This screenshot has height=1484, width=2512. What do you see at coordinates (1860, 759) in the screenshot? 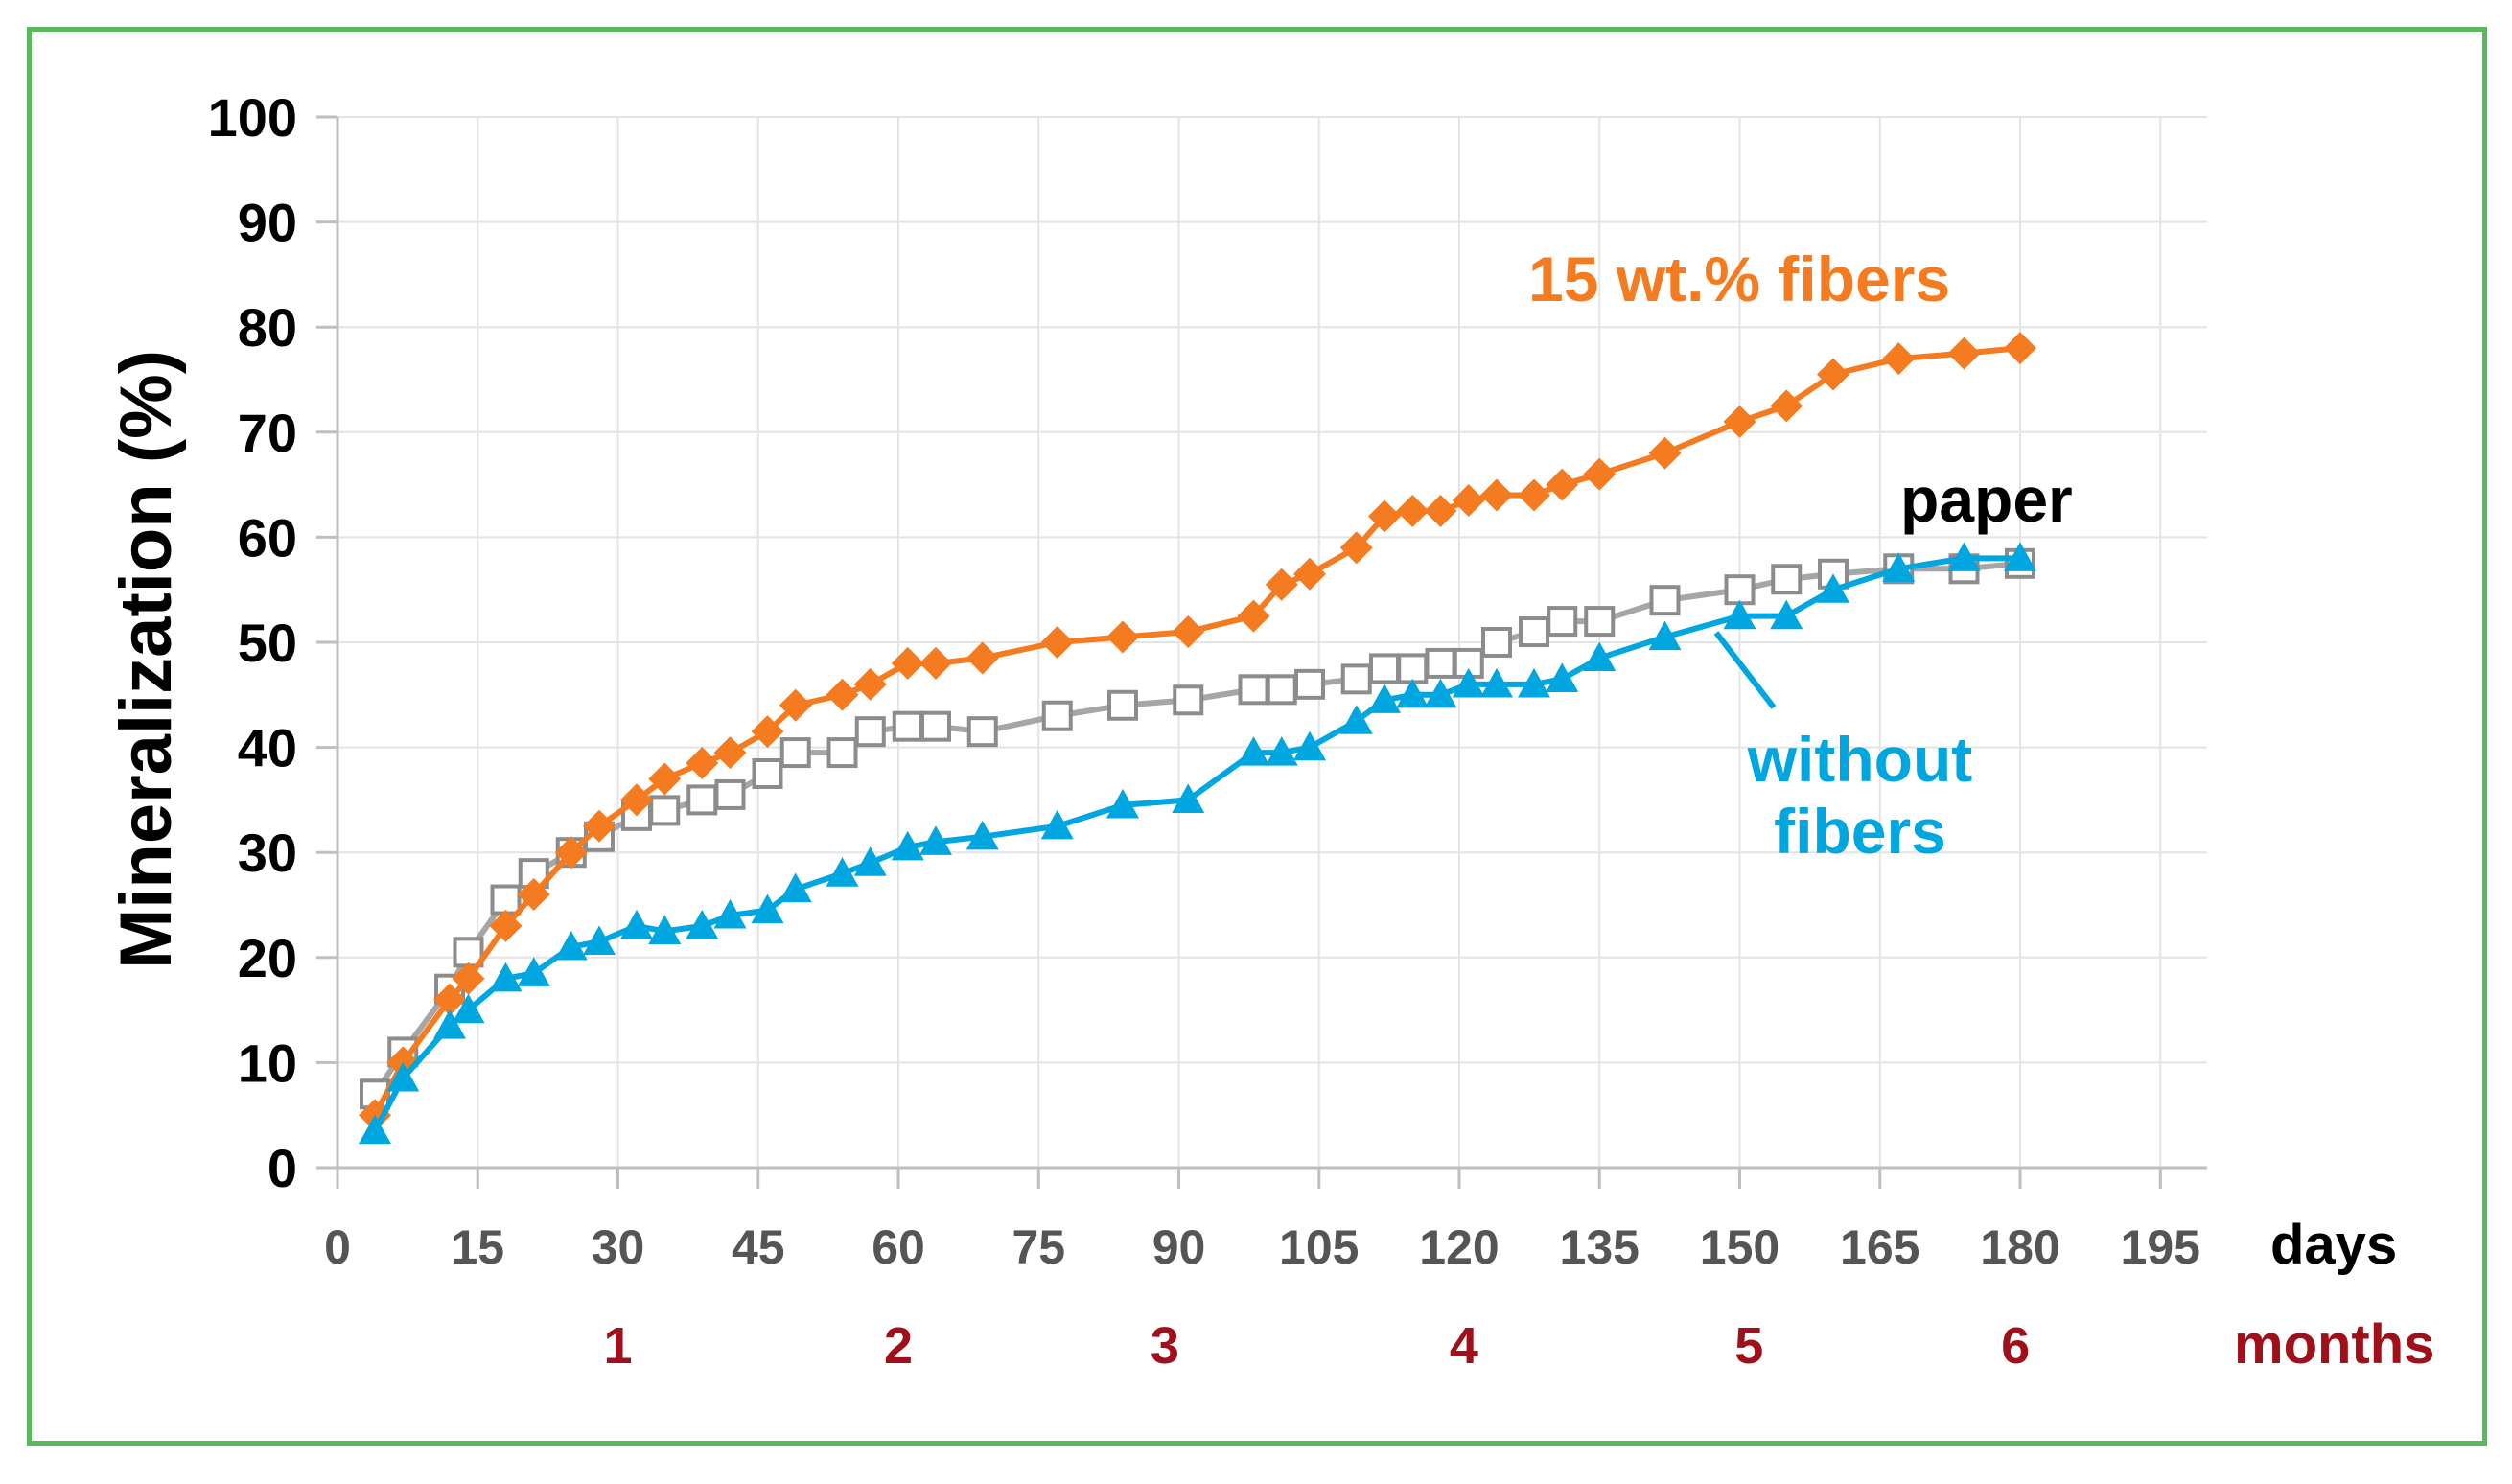
I see `annotation-without-fibers-line1: without` at bounding box center [1860, 759].